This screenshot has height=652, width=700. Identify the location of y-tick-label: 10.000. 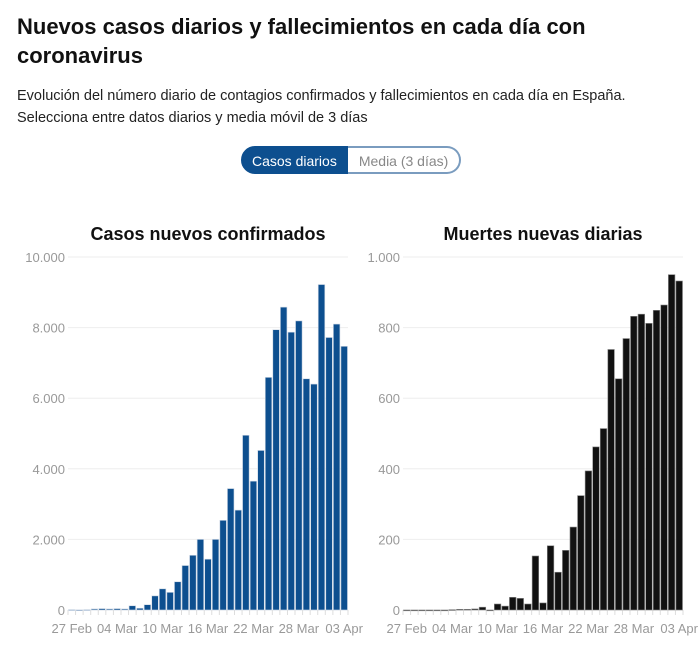
(45, 257).